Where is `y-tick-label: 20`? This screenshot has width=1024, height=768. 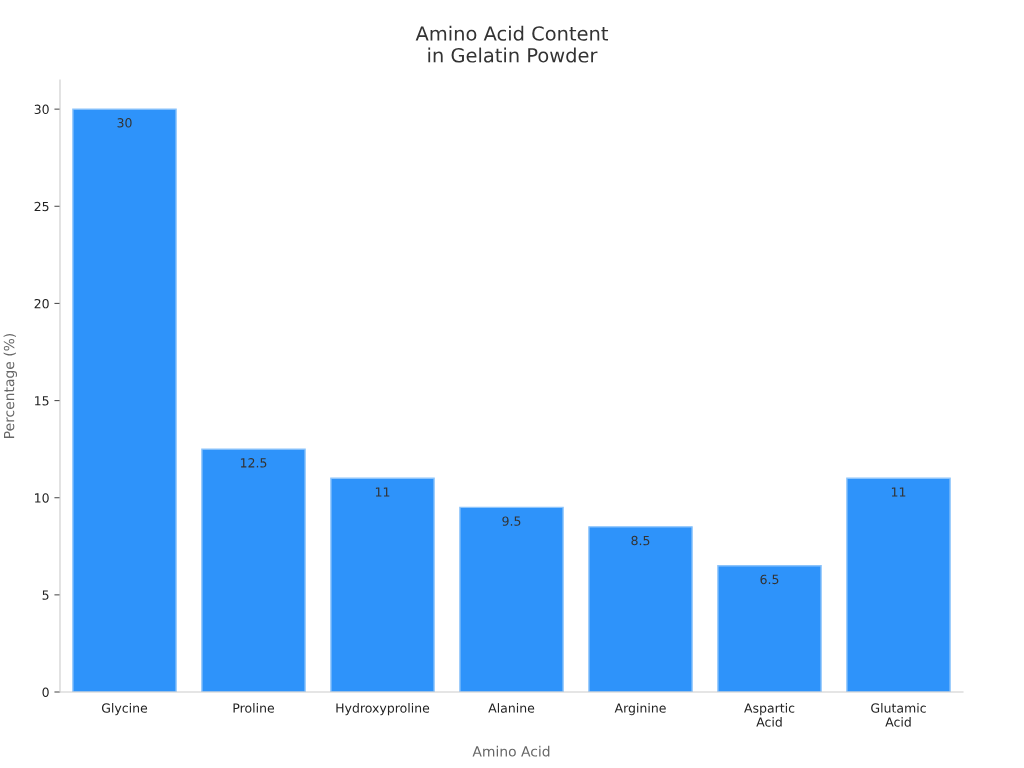
y-tick-label: 20 is located at coordinates (41, 303).